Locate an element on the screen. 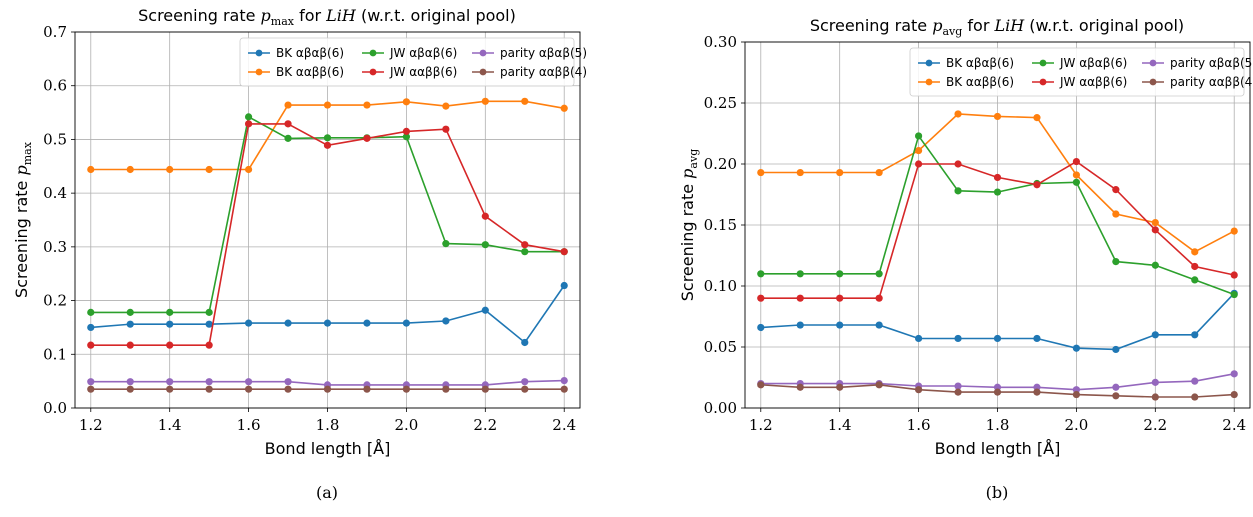  x-axis-label: Bond length [Å] is located at coordinates (998, 448).